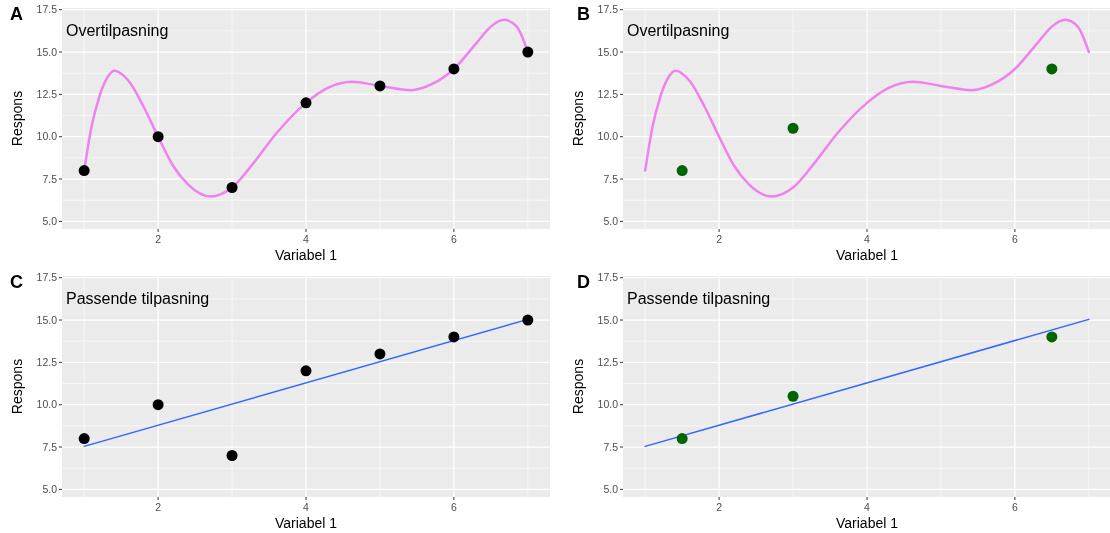  I want to click on text: B, so click(583, 14).